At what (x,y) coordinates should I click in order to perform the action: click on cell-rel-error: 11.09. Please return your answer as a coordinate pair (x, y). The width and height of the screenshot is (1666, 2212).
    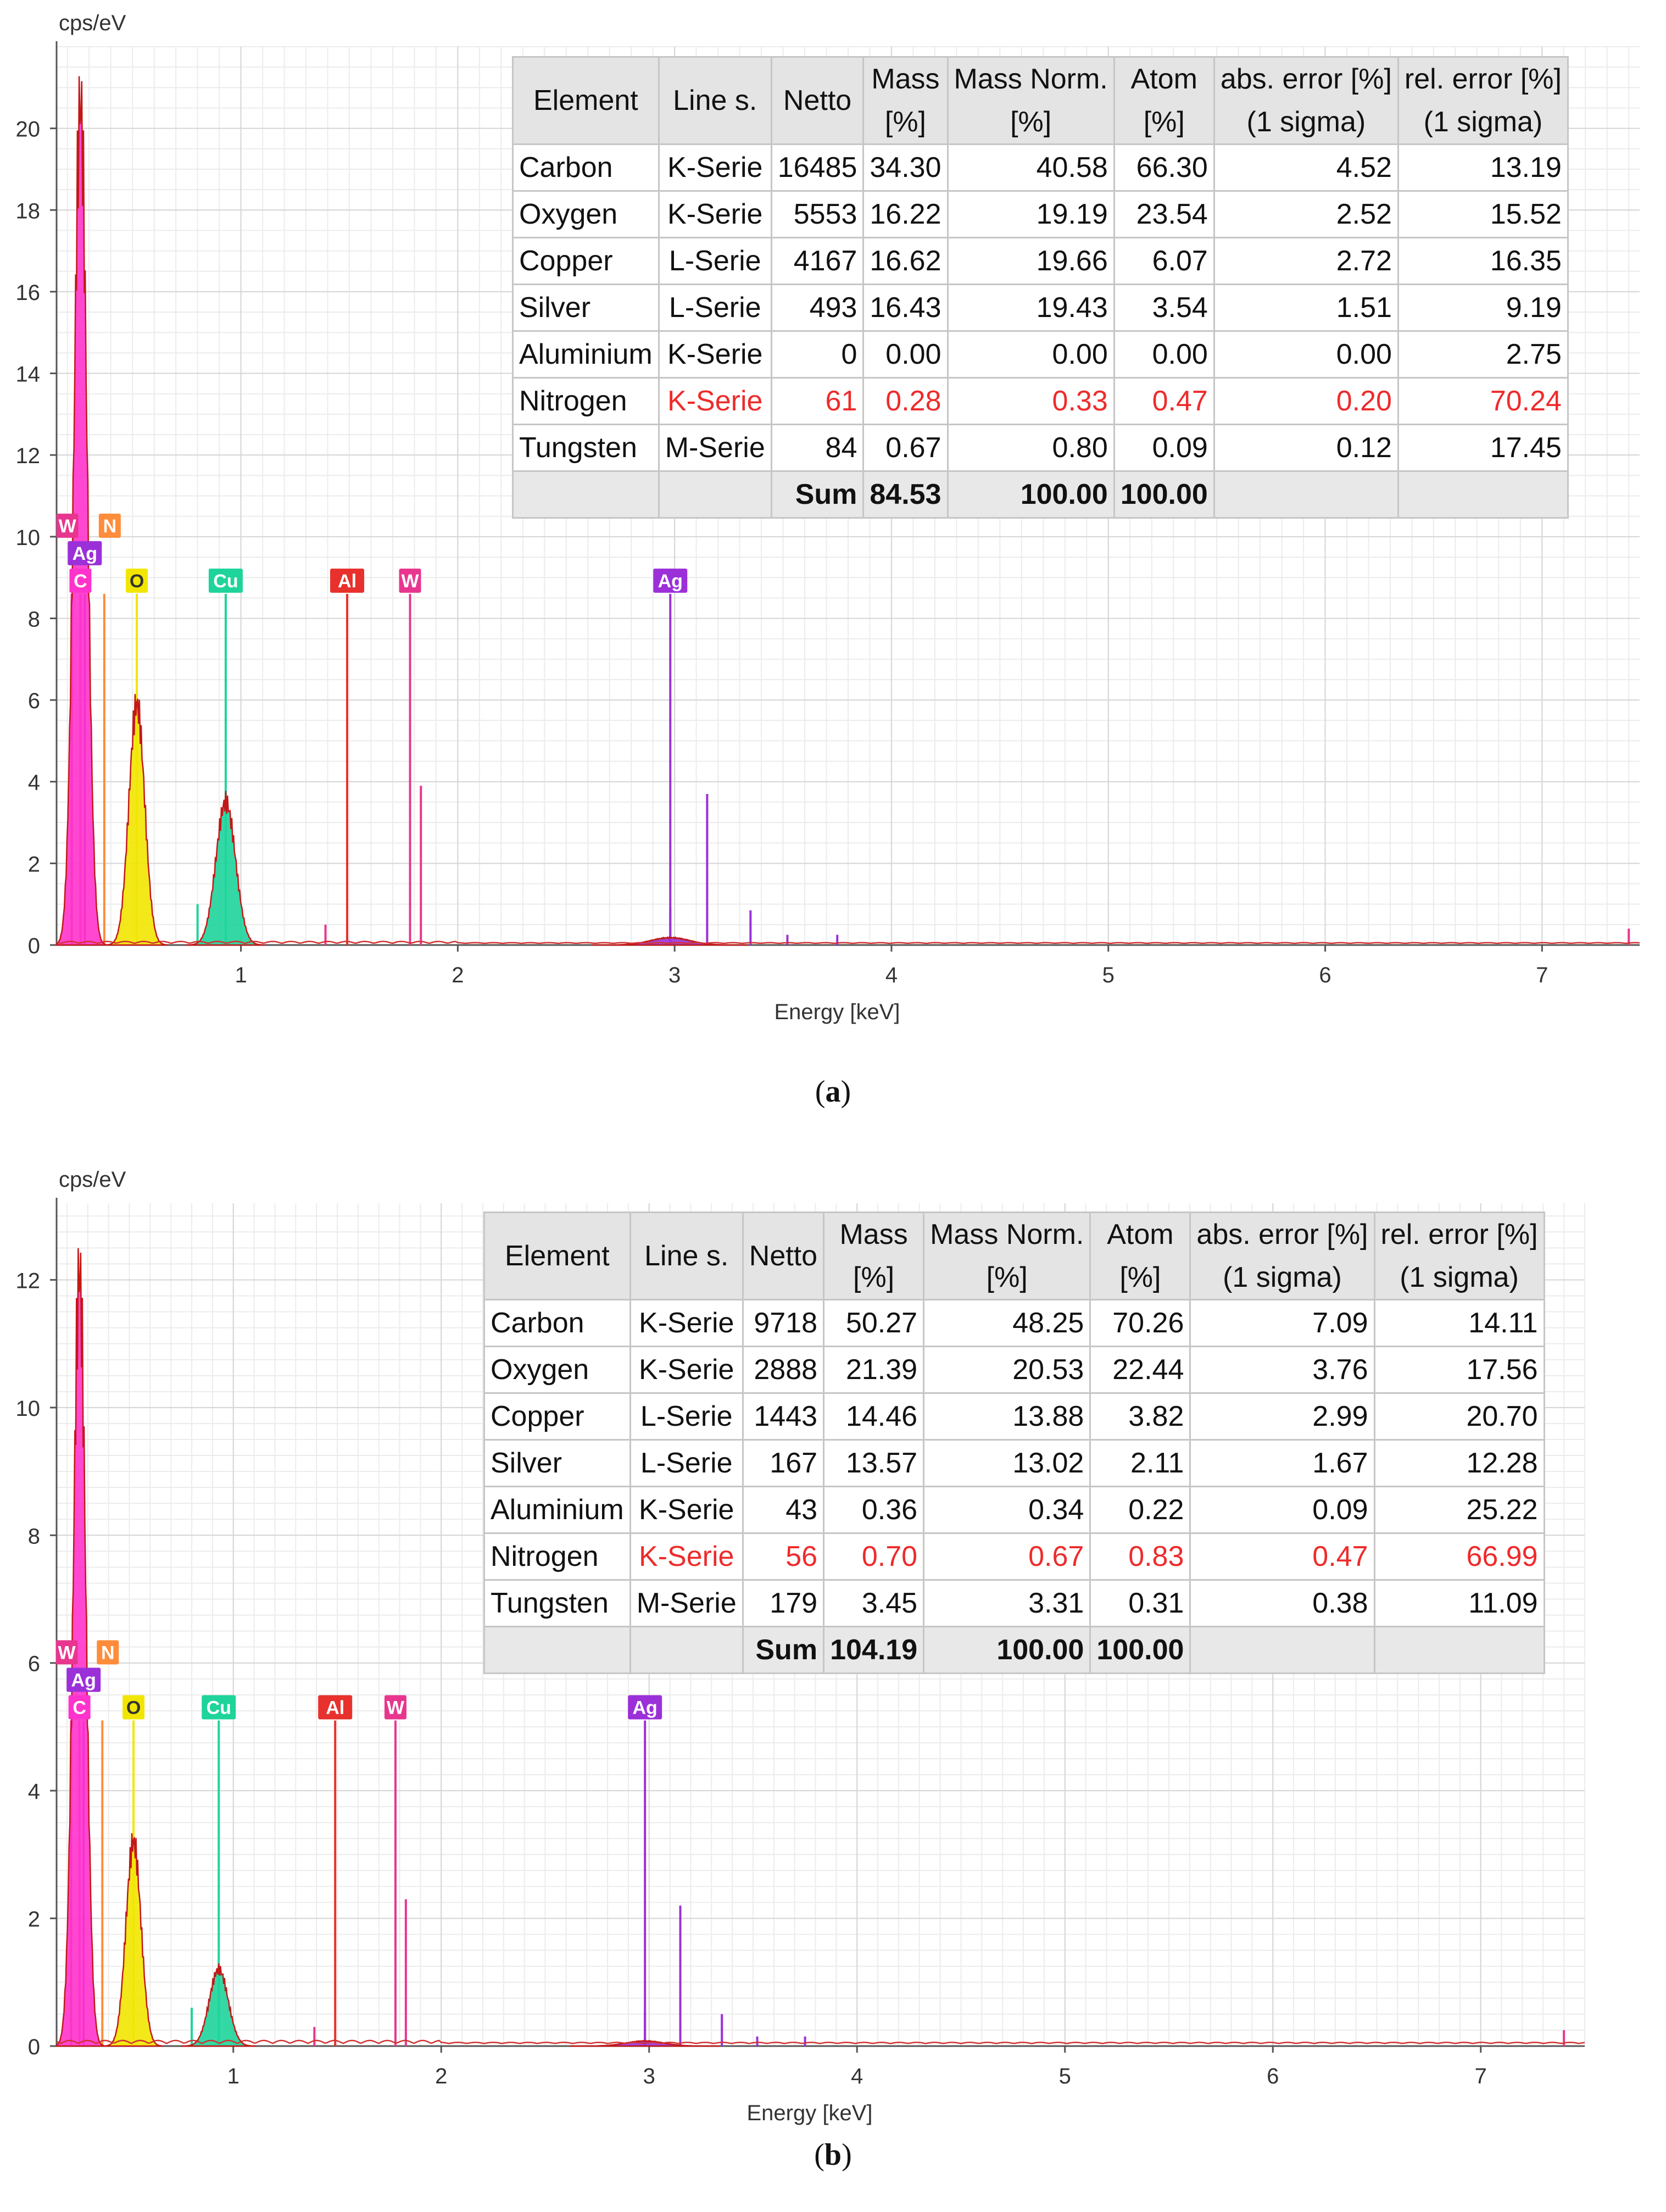
    Looking at the image, I should click on (1459, 1603).